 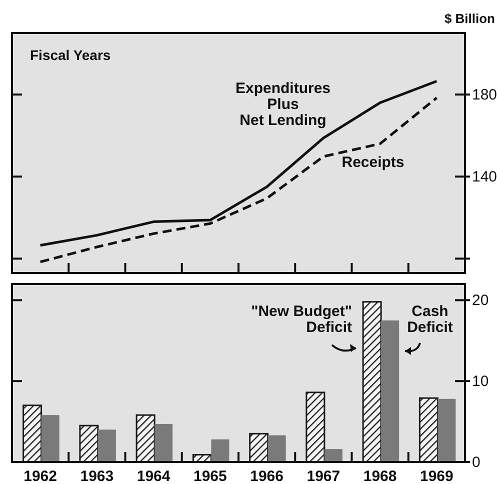 What do you see at coordinates (437, 476) in the screenshot?
I see `x-tick-label: 1969` at bounding box center [437, 476].